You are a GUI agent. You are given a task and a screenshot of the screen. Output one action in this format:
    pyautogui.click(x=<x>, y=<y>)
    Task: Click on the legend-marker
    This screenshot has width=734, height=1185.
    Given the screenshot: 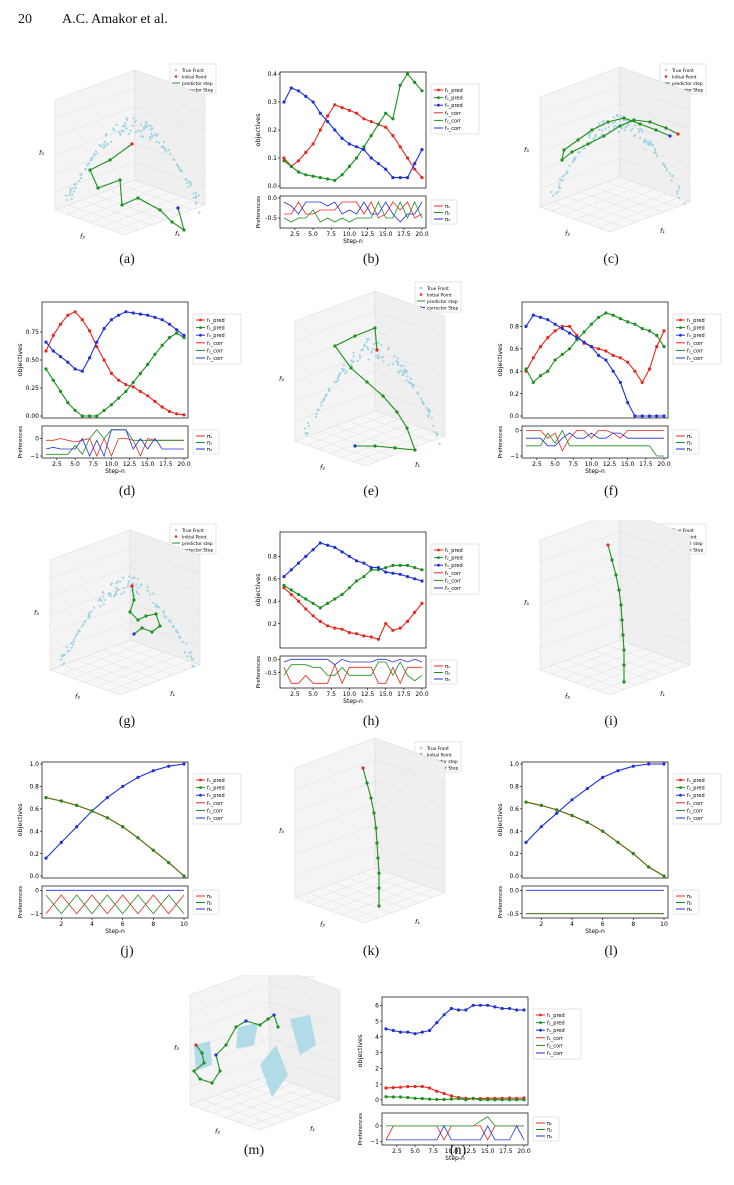 What is the action you would take?
    pyautogui.click(x=680, y=787)
    